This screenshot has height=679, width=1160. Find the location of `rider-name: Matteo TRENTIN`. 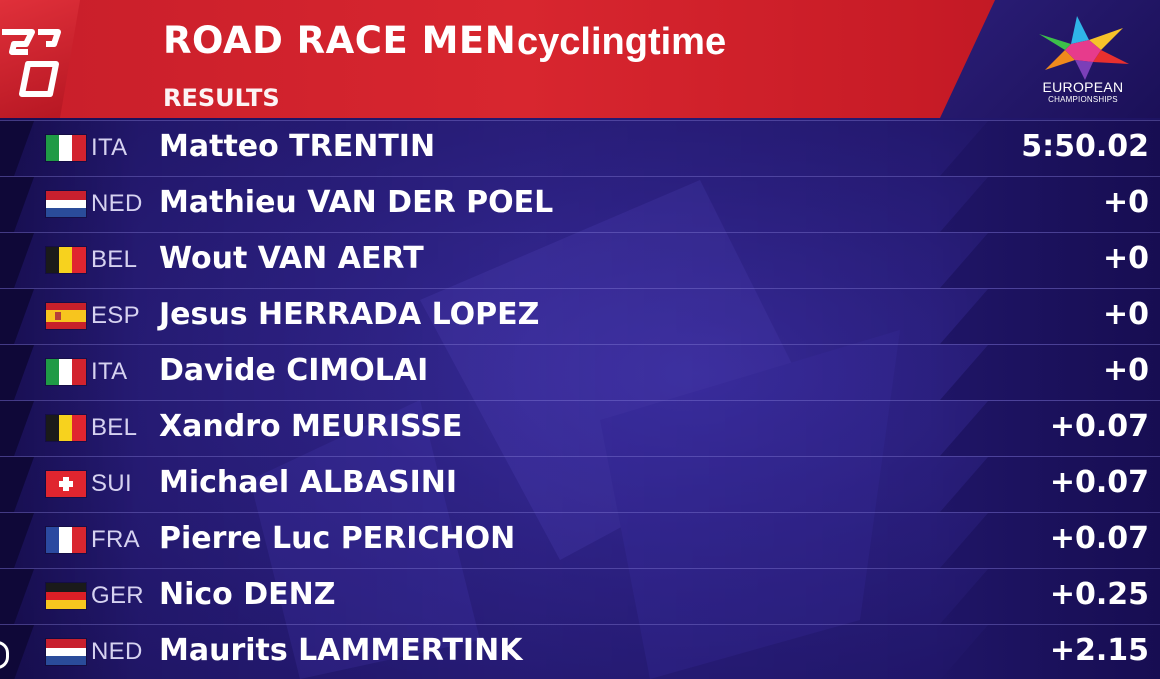

rider-name: Matteo TRENTIN is located at coordinates (297, 146).